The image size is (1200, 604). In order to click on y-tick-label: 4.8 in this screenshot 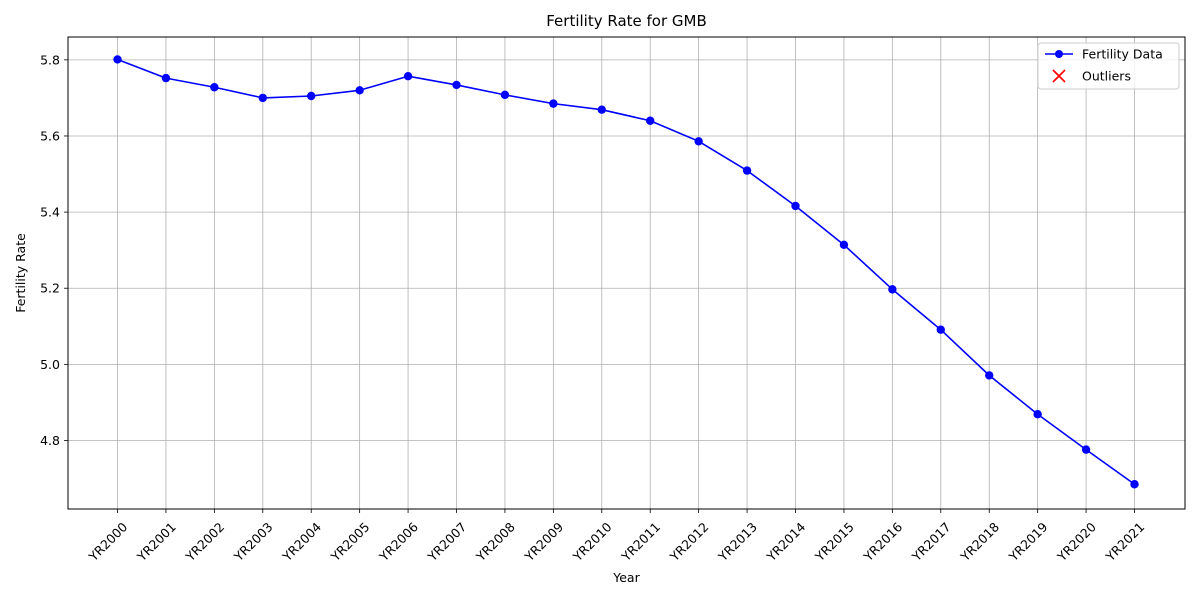, I will do `click(50, 440)`.